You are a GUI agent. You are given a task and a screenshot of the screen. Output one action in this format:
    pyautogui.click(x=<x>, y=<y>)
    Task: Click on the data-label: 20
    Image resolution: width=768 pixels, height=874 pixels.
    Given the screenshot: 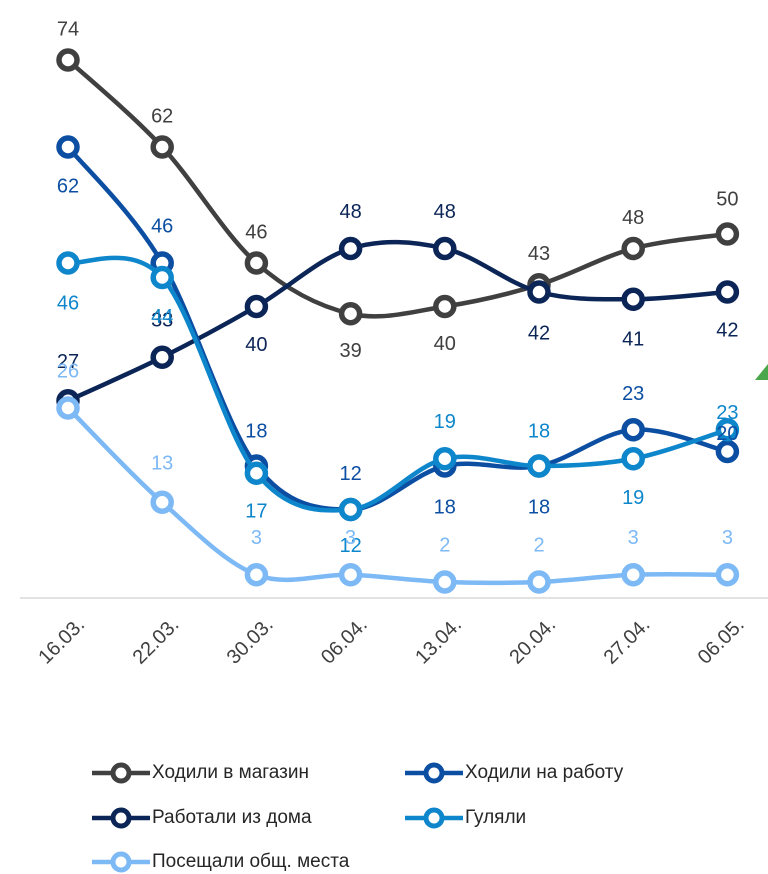 What is the action you would take?
    pyautogui.click(x=727, y=434)
    